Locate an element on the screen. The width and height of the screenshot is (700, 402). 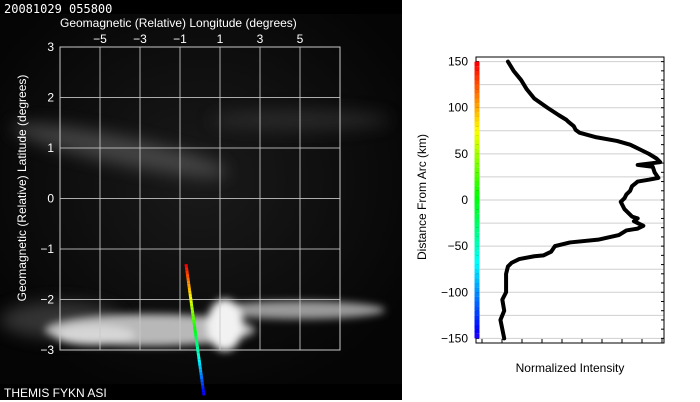
x-tick-label: −1 is located at coordinates (180, 39).